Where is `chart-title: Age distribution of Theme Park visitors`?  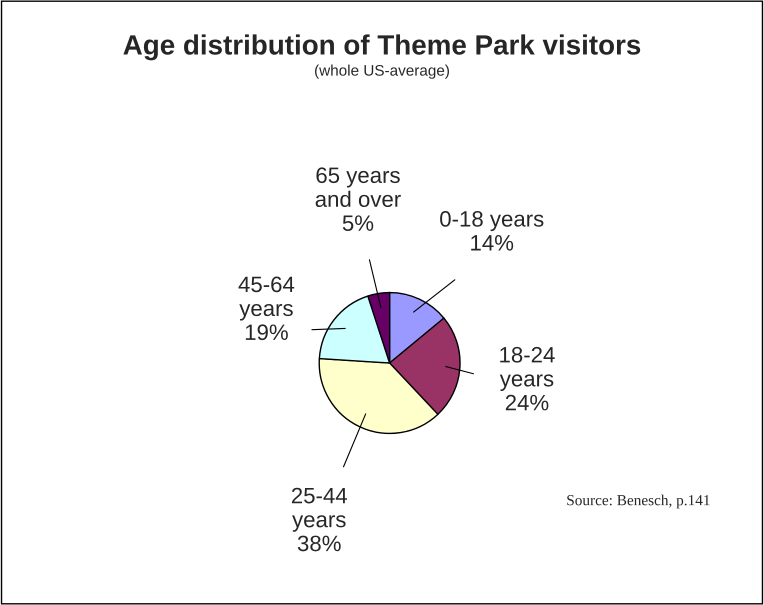 chart-title: Age distribution of Theme Park visitors is located at coordinates (381, 47).